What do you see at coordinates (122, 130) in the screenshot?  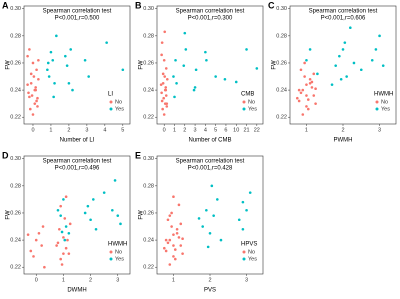 I see `x-tick-label: 5` at bounding box center [122, 130].